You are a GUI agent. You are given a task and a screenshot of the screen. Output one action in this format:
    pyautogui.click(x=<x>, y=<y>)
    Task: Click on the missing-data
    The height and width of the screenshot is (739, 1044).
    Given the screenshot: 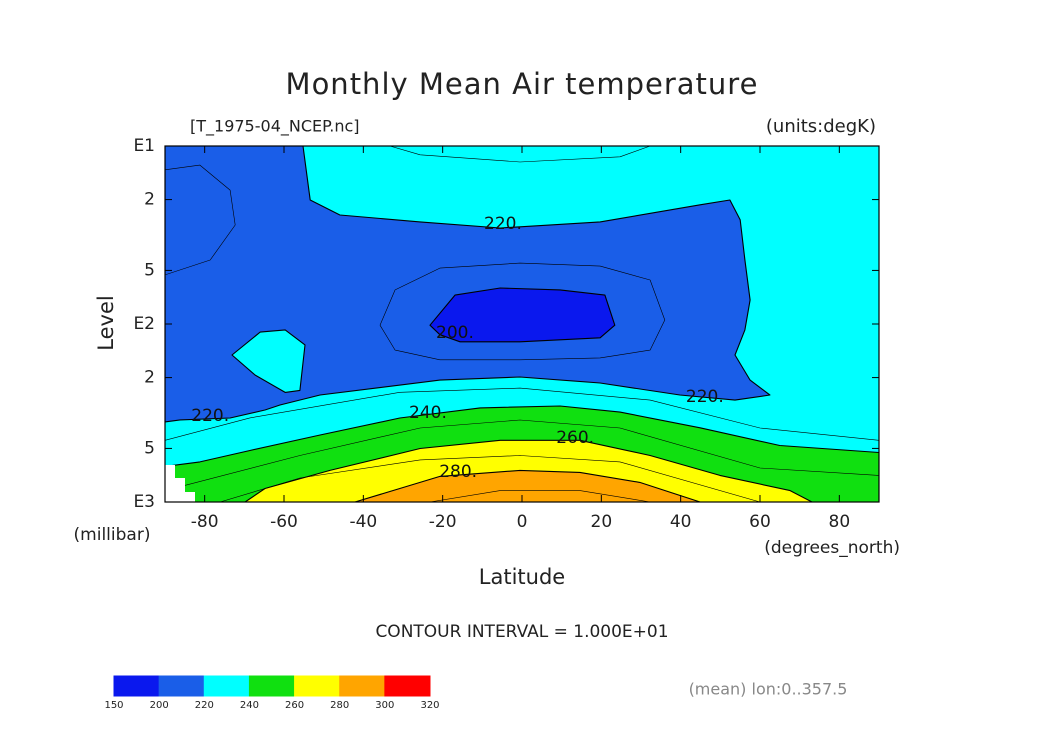 What is the action you would take?
    pyautogui.click(x=180, y=483)
    